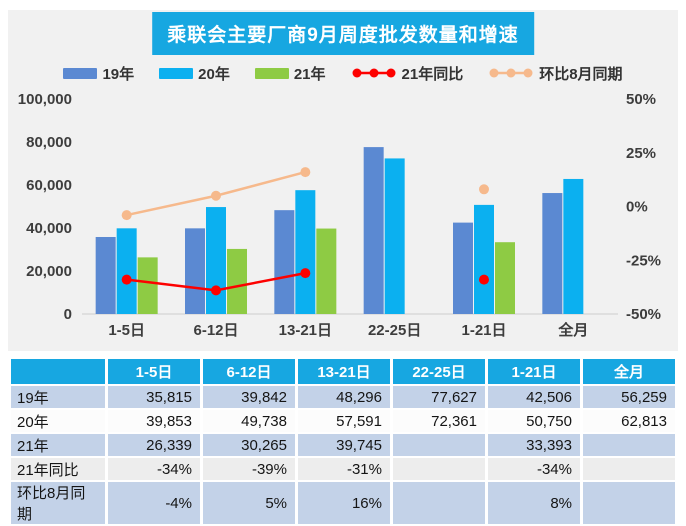  I want to click on line-series-环比8月同期, so click(305, 194).